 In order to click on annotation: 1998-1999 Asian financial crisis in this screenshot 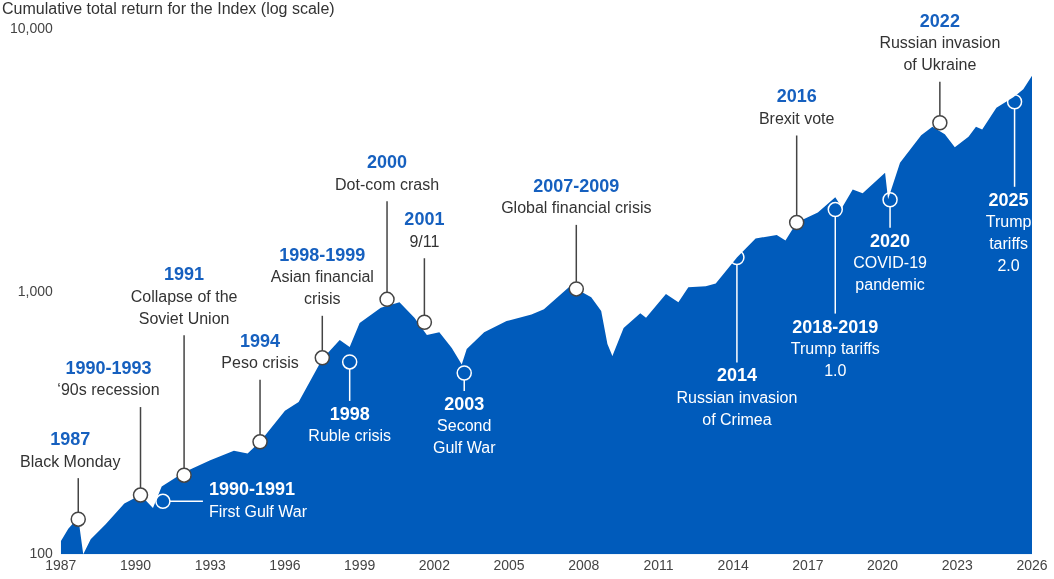, I will do `click(322, 276)`.